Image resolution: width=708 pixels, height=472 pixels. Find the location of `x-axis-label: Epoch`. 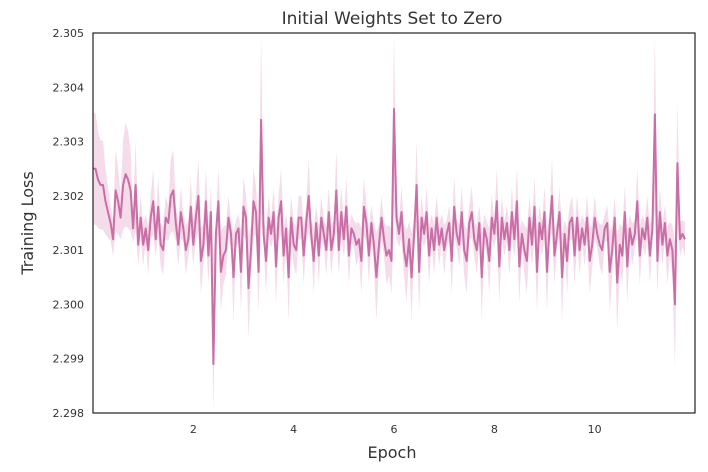

x-axis-label: Epoch is located at coordinates (392, 452).